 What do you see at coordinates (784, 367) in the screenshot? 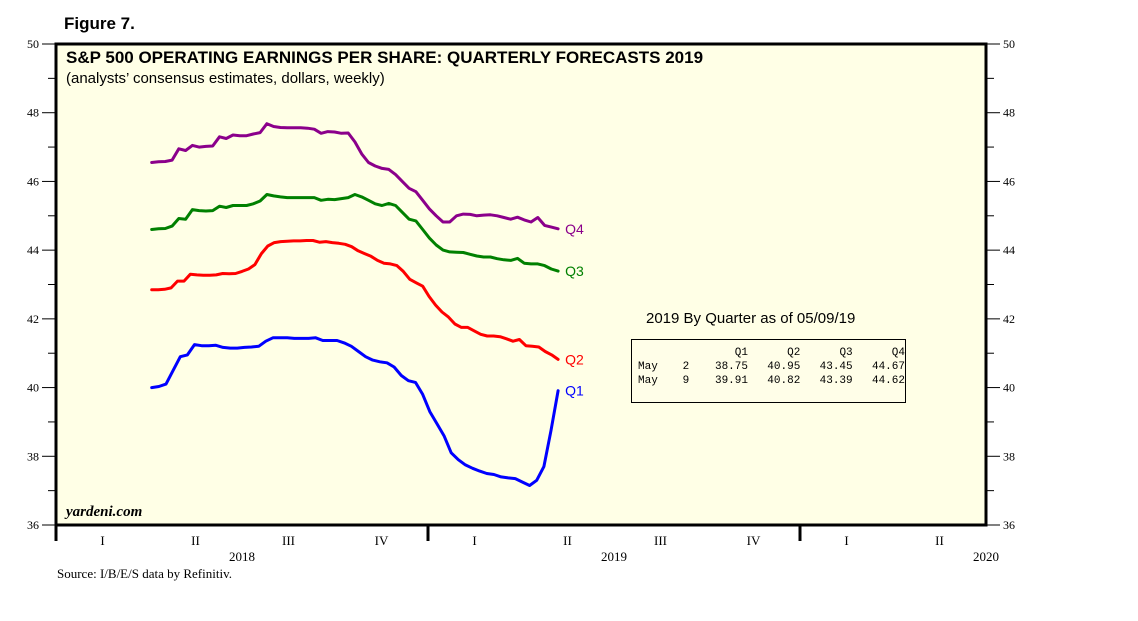
I see `cell-value: 40.95` at bounding box center [784, 367].